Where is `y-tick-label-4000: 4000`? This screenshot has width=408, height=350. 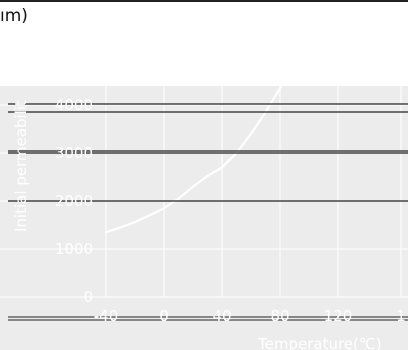
y-tick-label-4000: 4000 is located at coordinates (74, 105).